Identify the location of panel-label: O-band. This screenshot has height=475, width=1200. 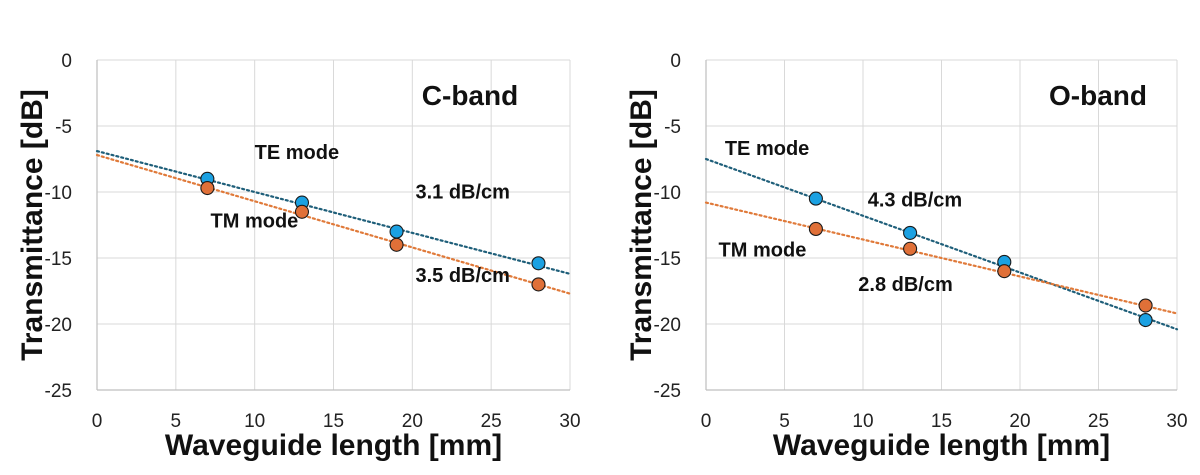
(1098, 95).